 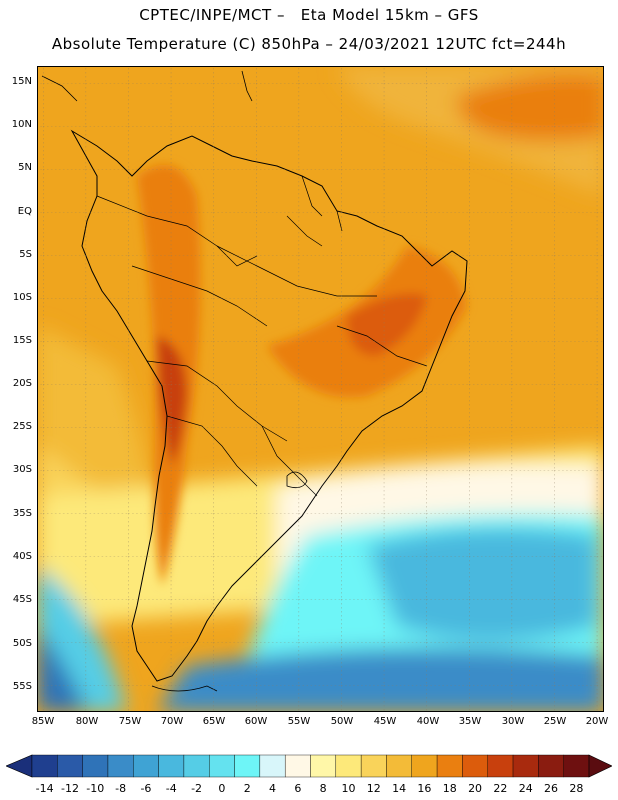 I want to click on lon-label: 40W, so click(x=428, y=721).